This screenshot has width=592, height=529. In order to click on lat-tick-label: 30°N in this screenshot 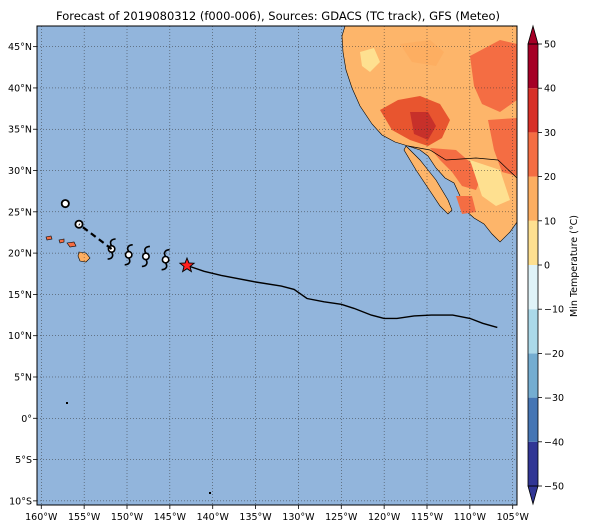, I will do `click(20, 171)`.